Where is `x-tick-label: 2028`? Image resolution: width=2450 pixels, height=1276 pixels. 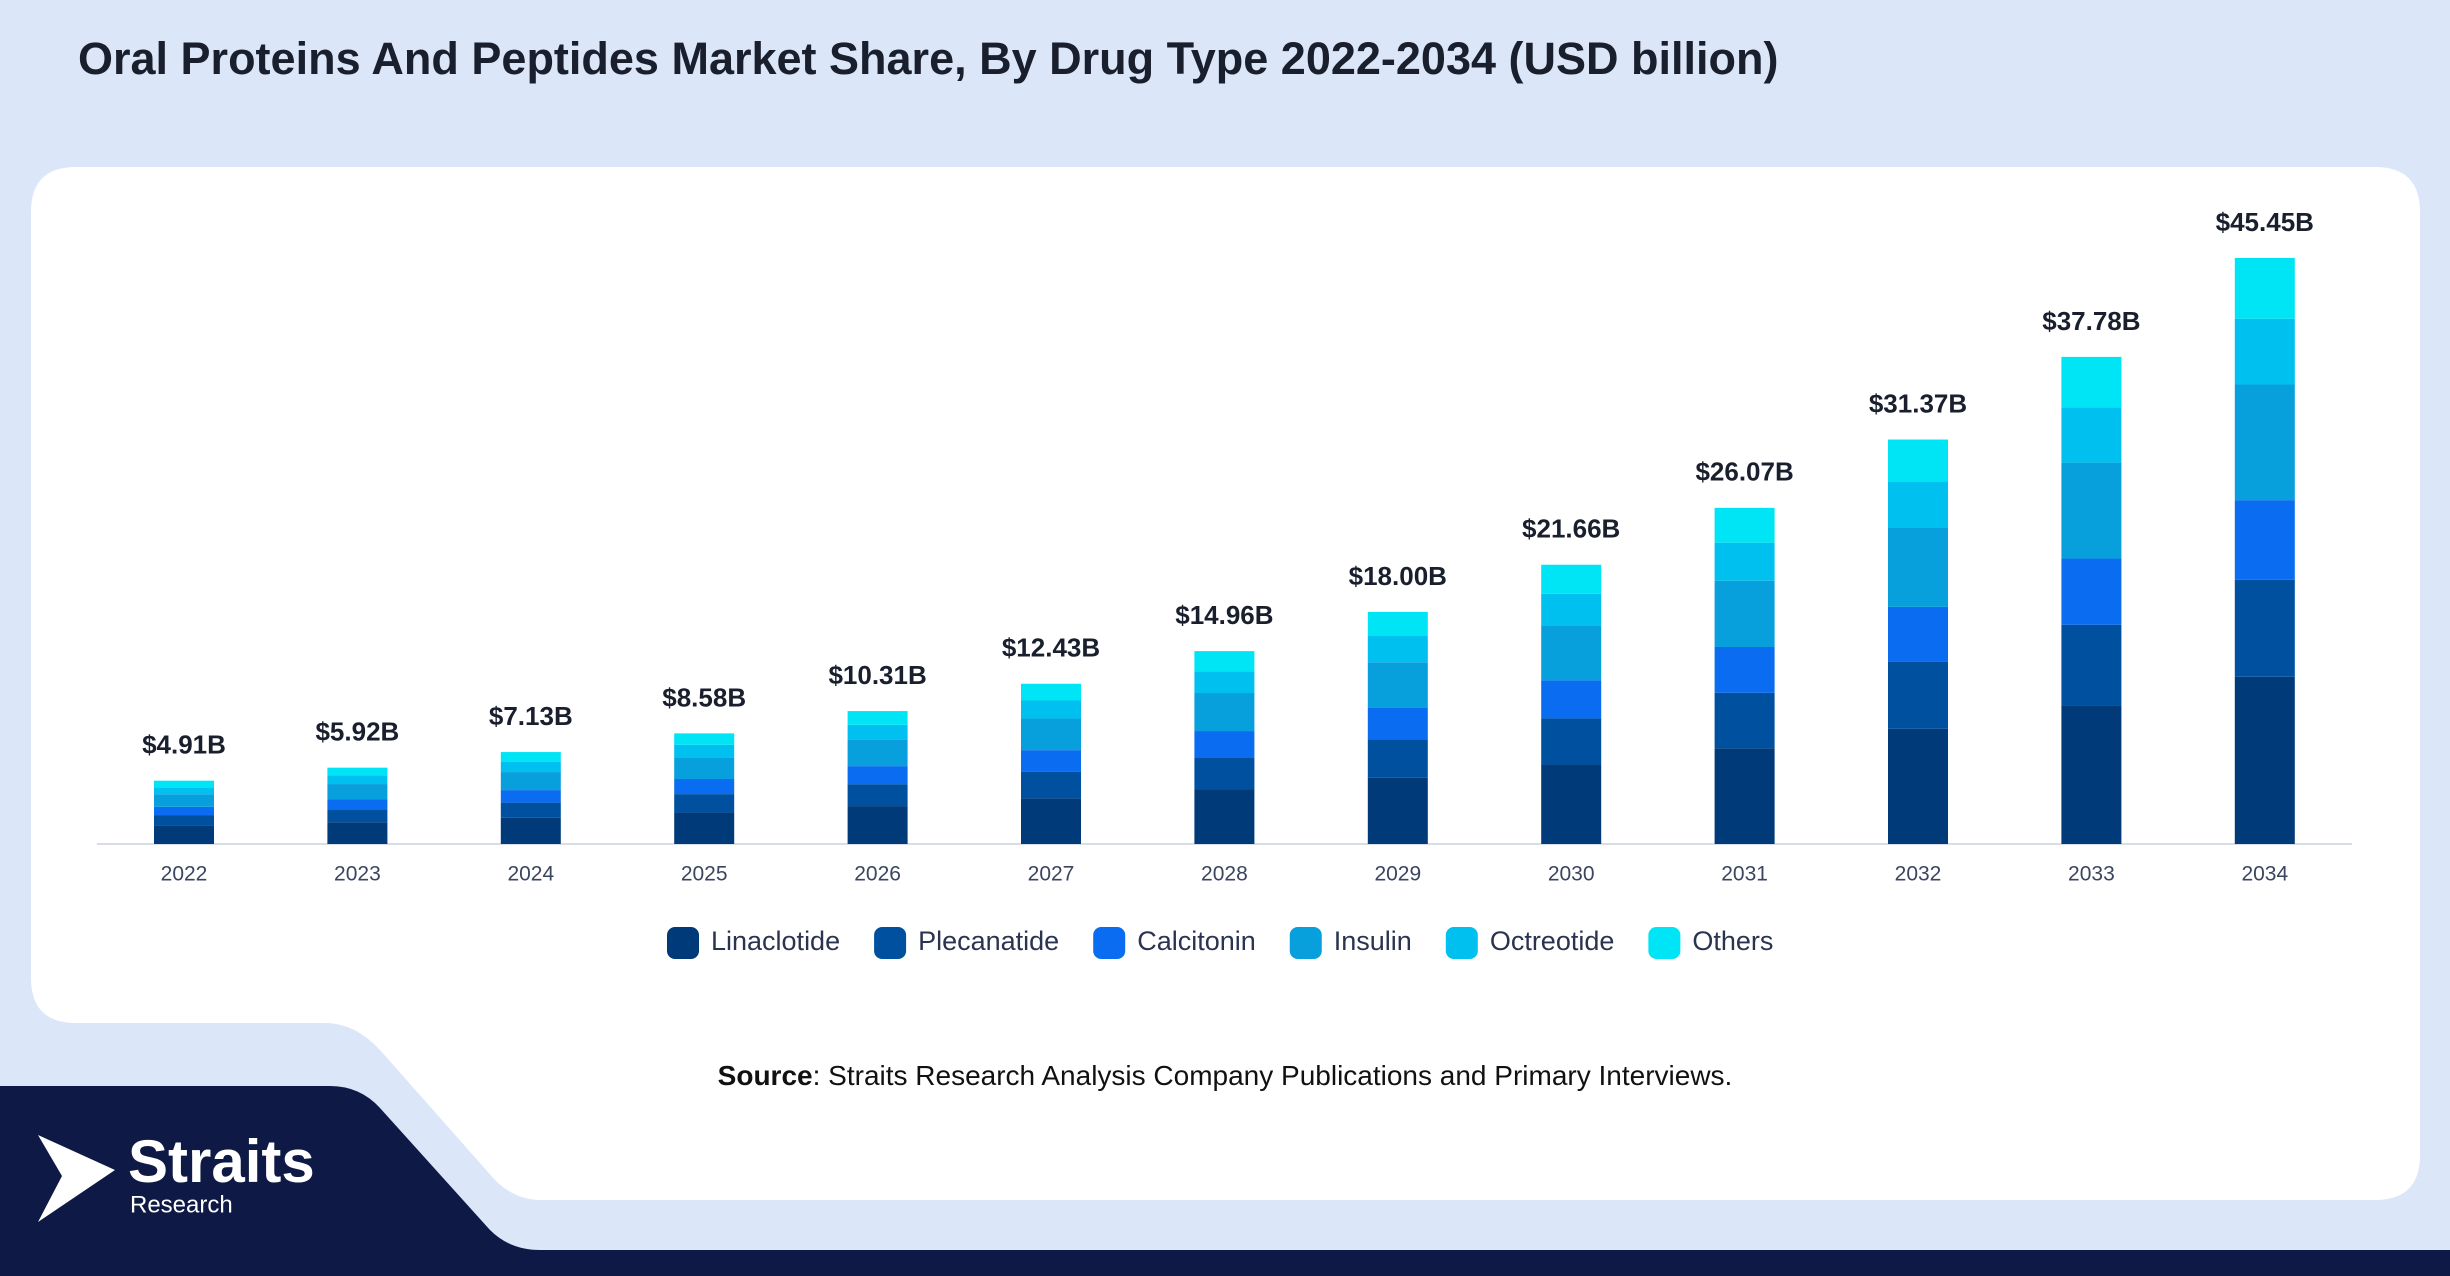
x-tick-label: 2028 is located at coordinates (1224, 874).